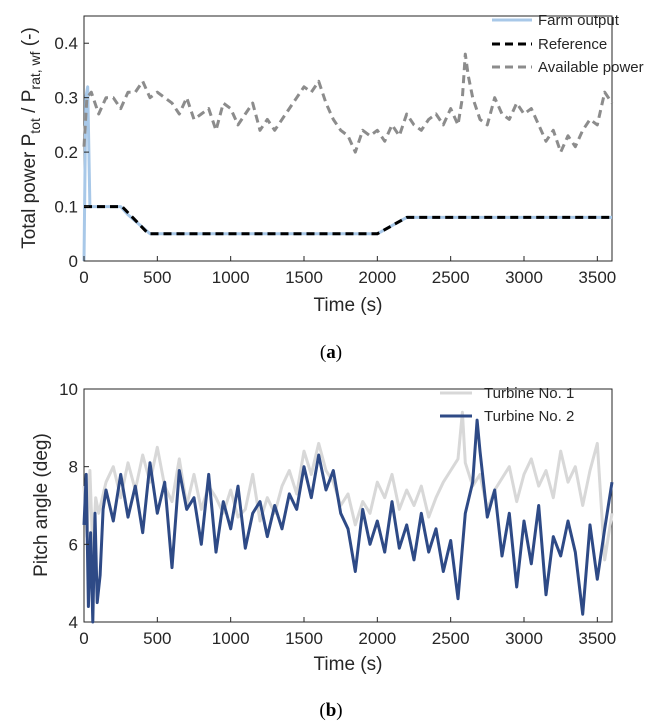  What do you see at coordinates (31, 138) in the screenshot?
I see `y-axis-label-a: Total power Ptot / Prat, wf (-)` at bounding box center [31, 138].